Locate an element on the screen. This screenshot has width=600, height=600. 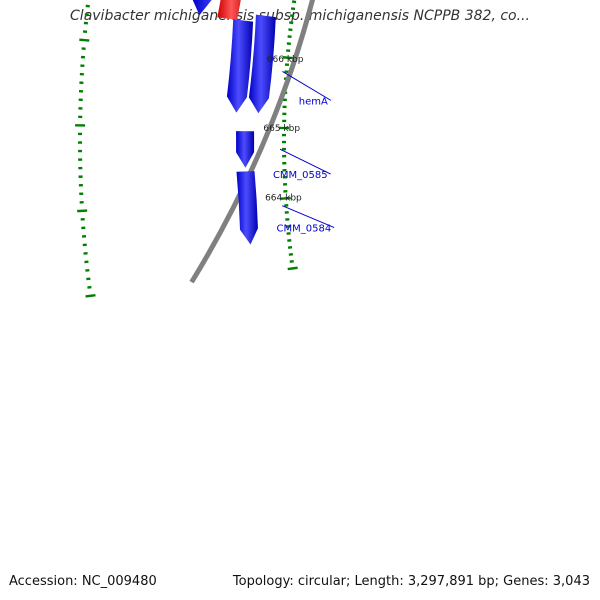
gene-label: hemA is located at coordinates (313, 101).